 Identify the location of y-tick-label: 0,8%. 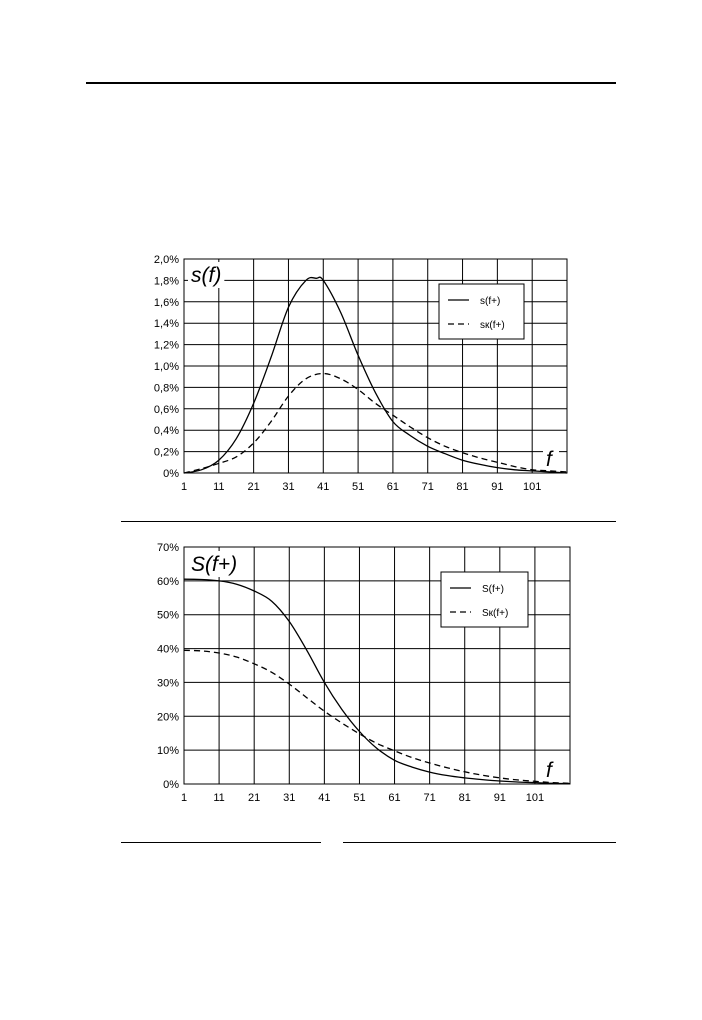
(166, 388).